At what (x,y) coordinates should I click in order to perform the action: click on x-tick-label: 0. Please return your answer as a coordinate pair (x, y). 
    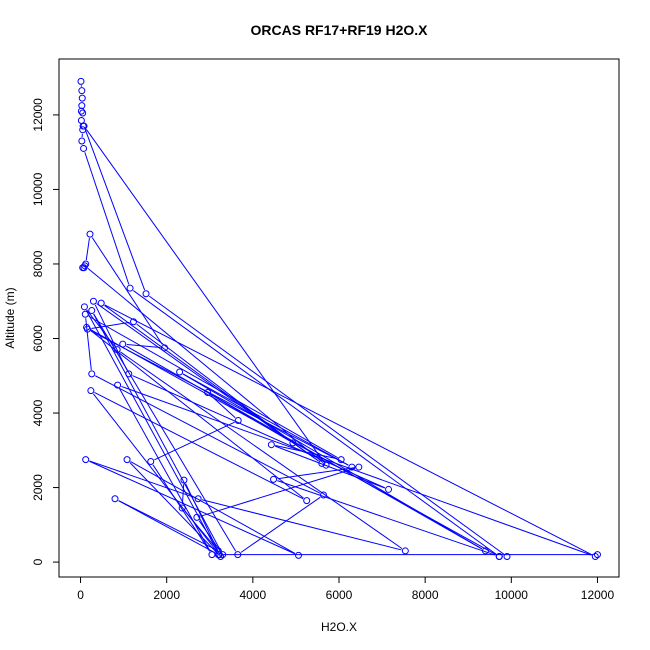
    Looking at the image, I should click on (80, 595).